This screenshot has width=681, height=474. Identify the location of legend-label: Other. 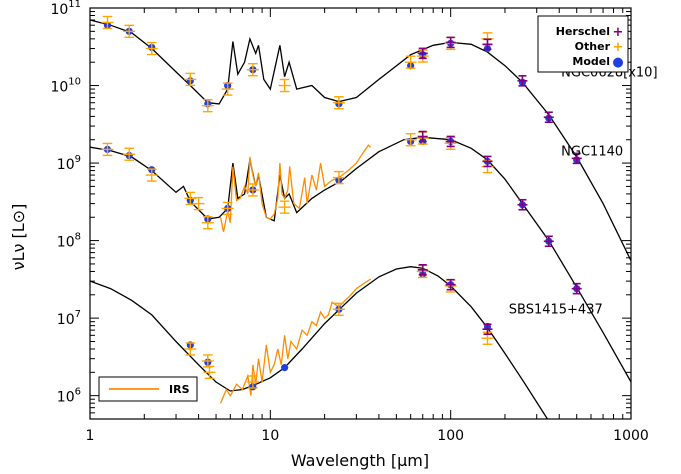
(593, 46).